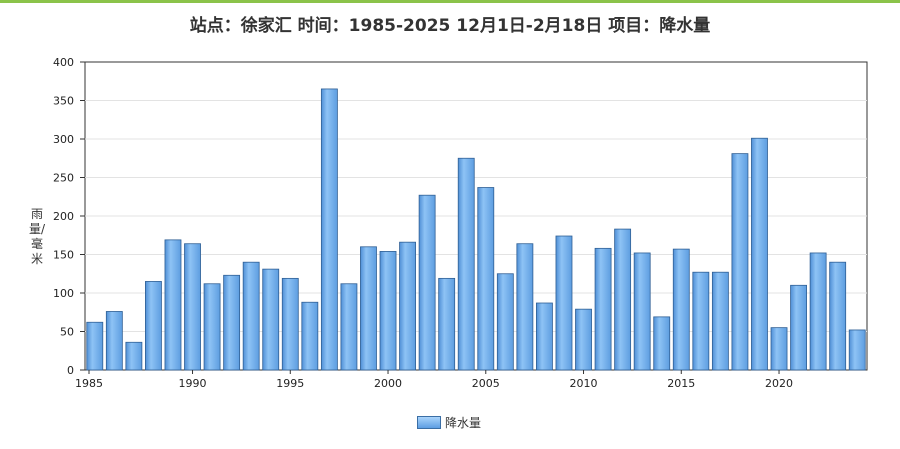  I want to click on bar-1996, so click(310, 336).